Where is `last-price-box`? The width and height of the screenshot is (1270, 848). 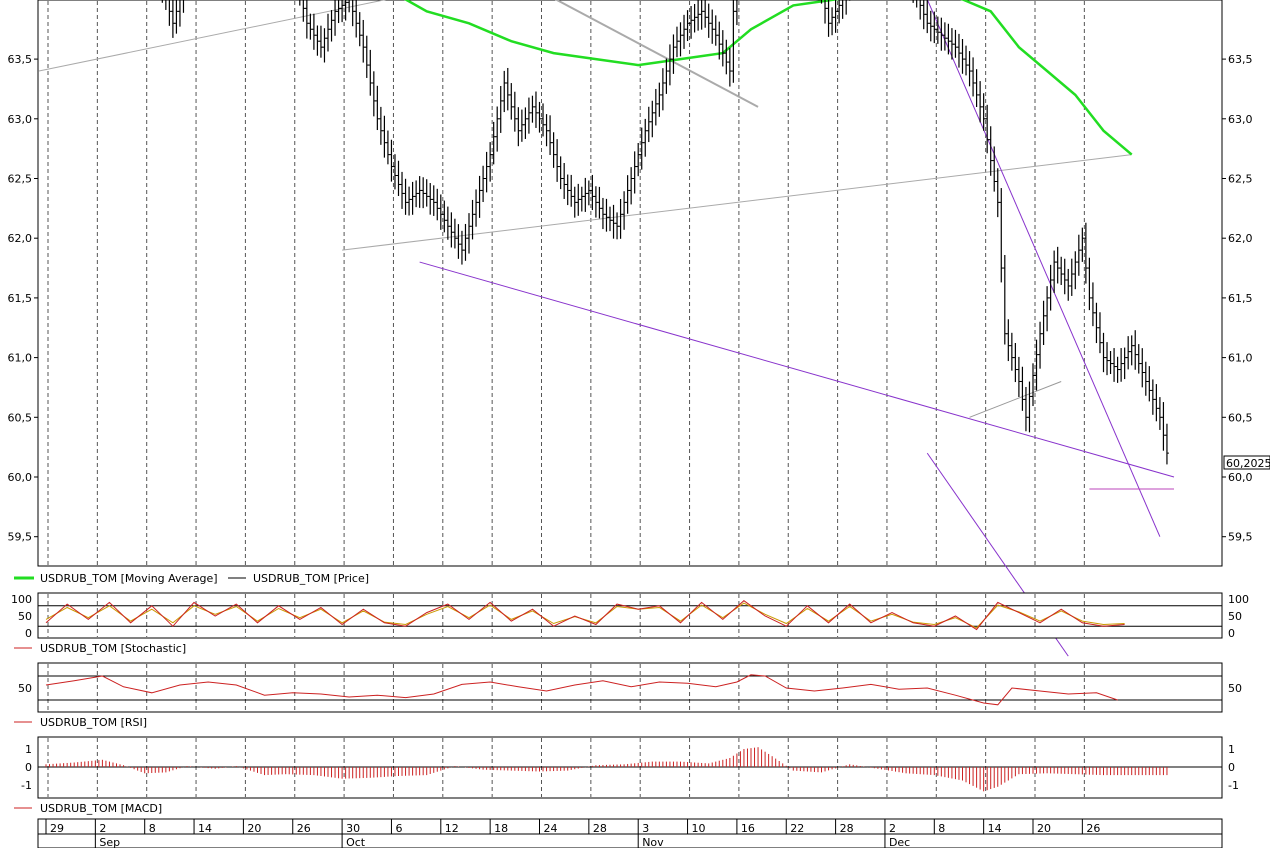
last-price-box is located at coordinates (1246, 462).